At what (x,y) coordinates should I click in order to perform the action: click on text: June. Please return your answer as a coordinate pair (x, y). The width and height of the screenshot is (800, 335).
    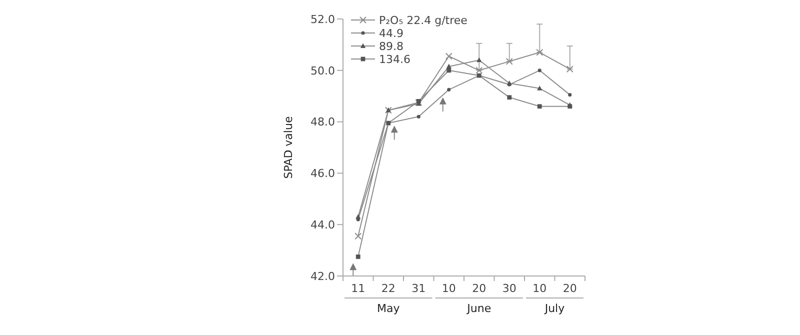
    Looking at the image, I should click on (479, 308).